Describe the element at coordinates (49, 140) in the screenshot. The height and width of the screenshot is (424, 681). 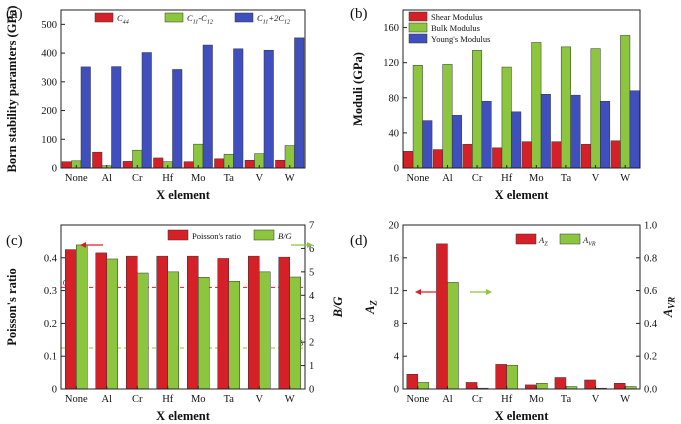
I see `y-tick-label: 100` at that location.